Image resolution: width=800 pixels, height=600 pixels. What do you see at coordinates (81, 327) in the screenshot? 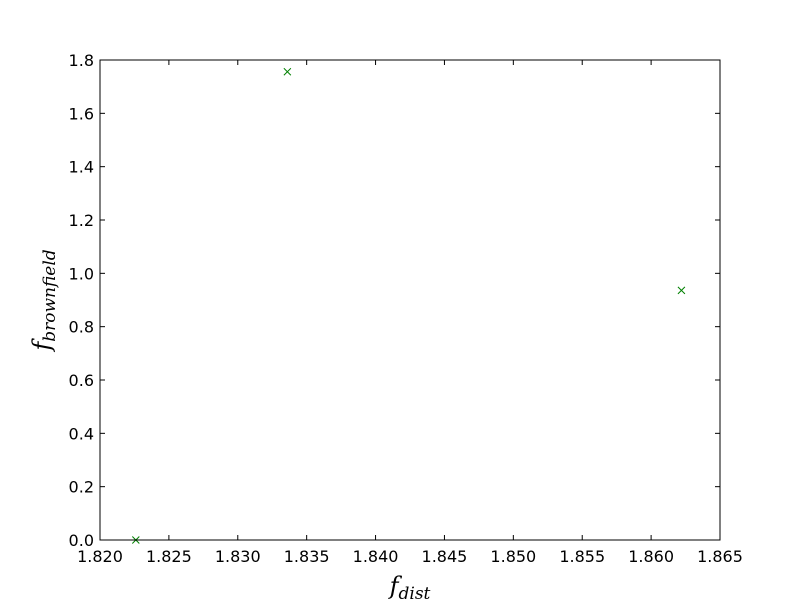
I see `y-tick-label: 0.8` at bounding box center [81, 327].